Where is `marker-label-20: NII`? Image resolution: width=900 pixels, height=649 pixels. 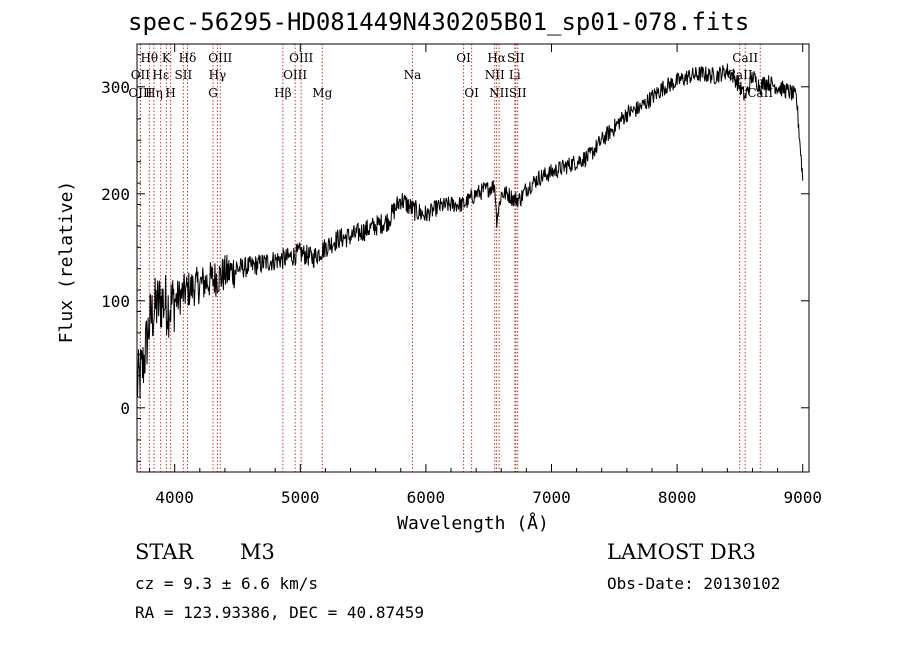
marker-label-20: NII is located at coordinates (495, 75).